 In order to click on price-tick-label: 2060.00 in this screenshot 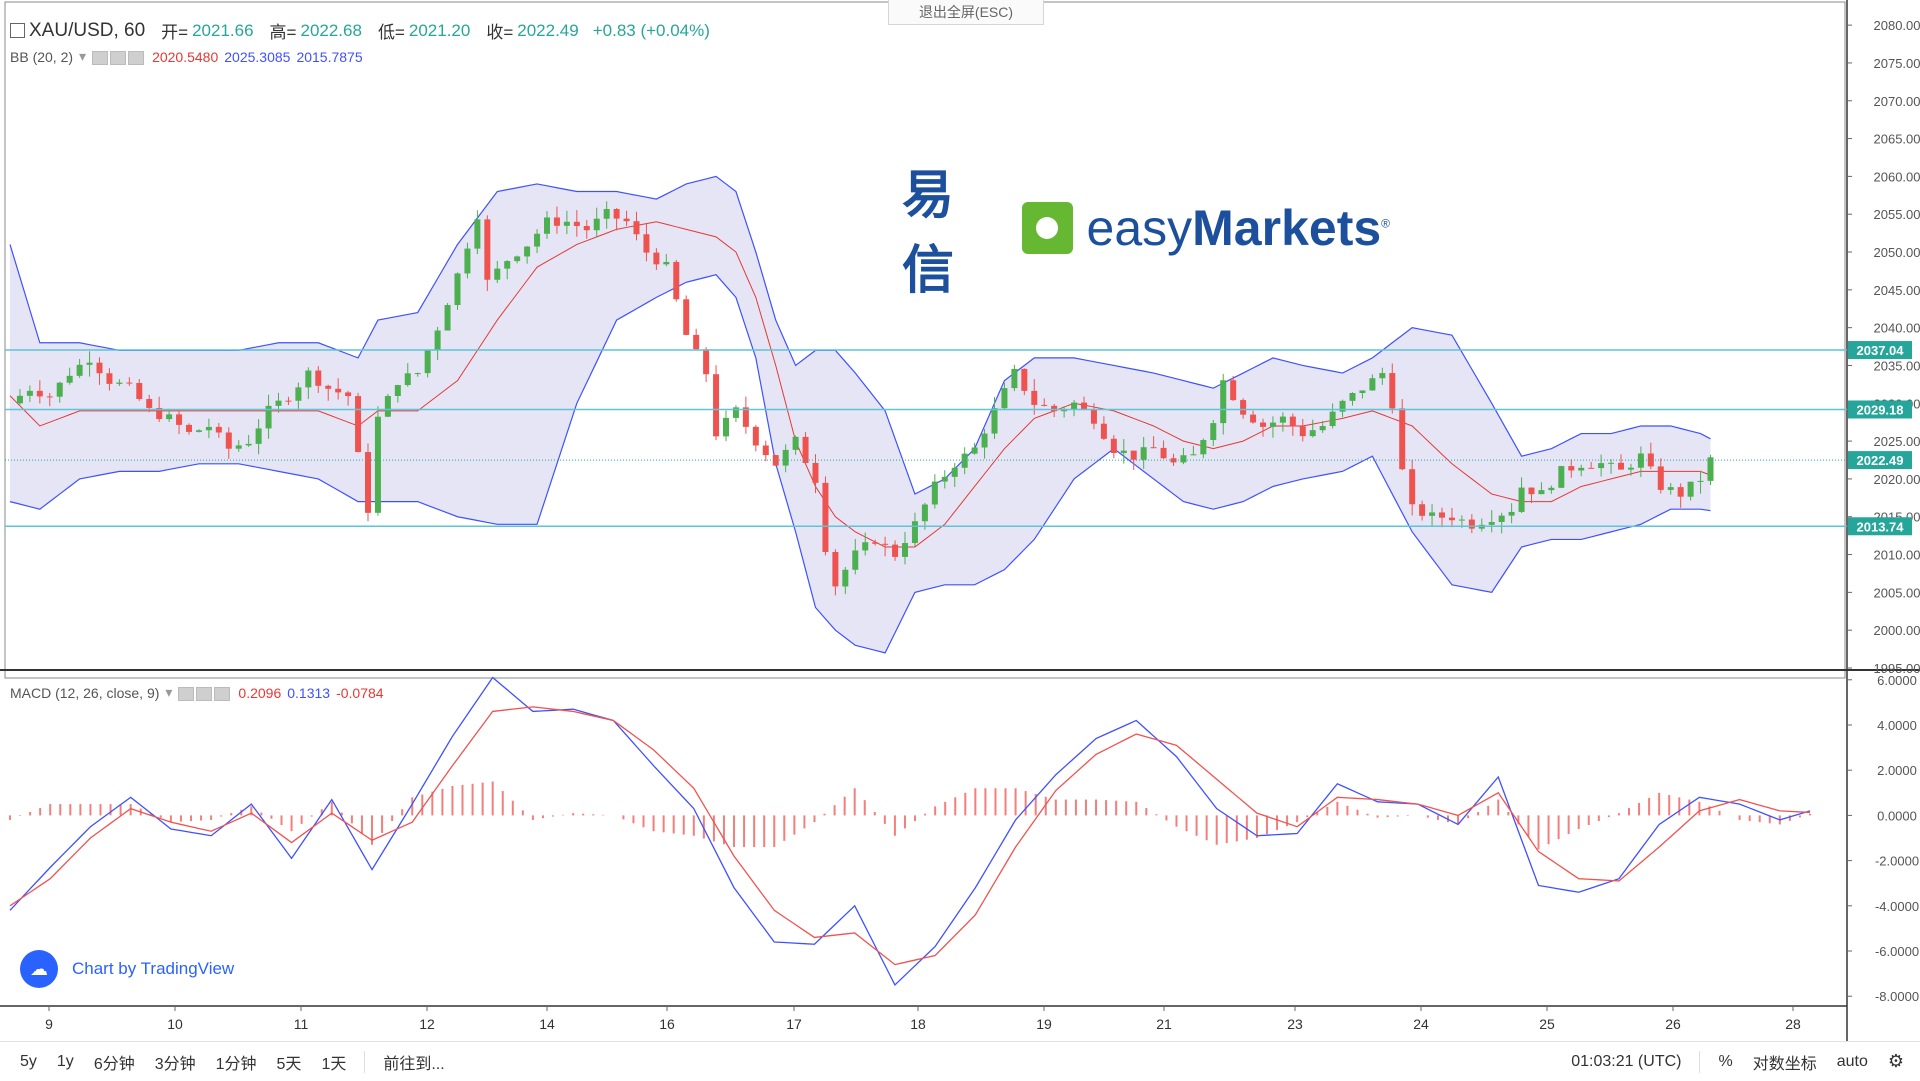, I will do `click(1897, 176)`.